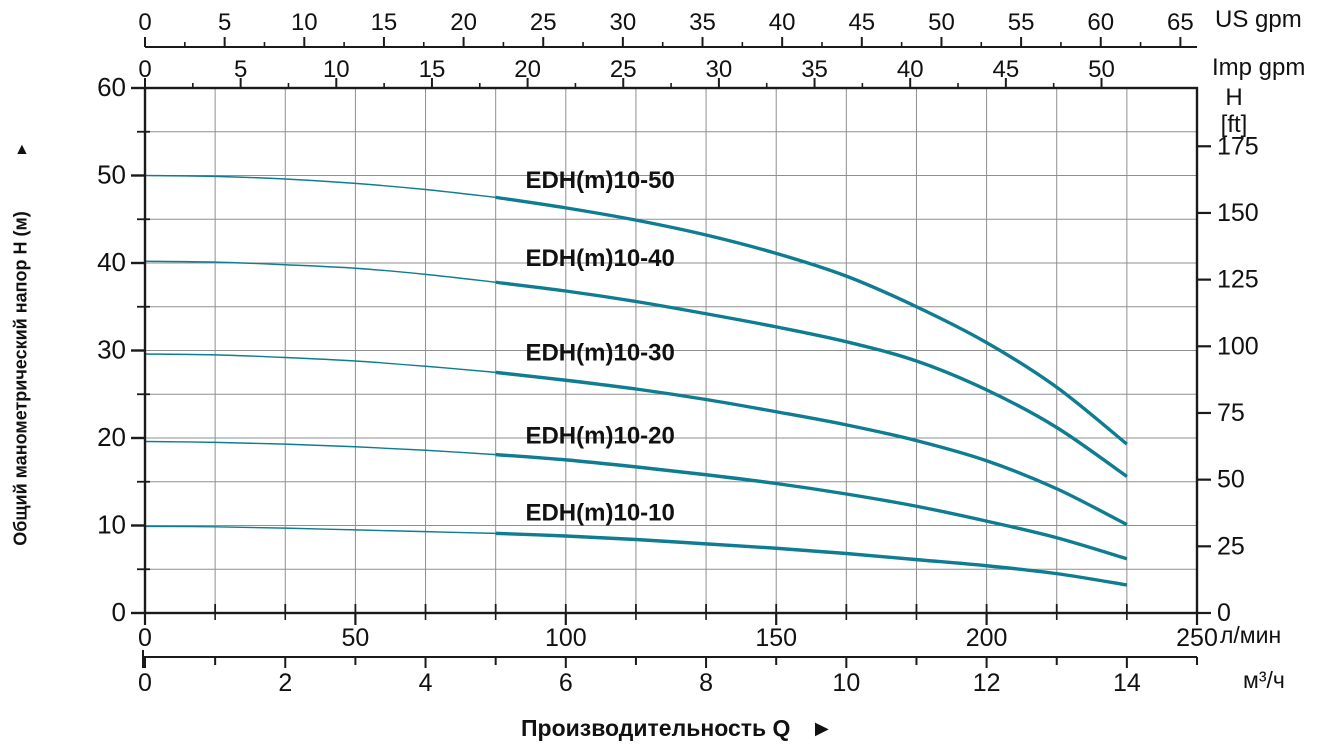 Image resolution: width=1330 pixels, height=755 pixels. I want to click on m3h-tick-label: 10, so click(846, 683).